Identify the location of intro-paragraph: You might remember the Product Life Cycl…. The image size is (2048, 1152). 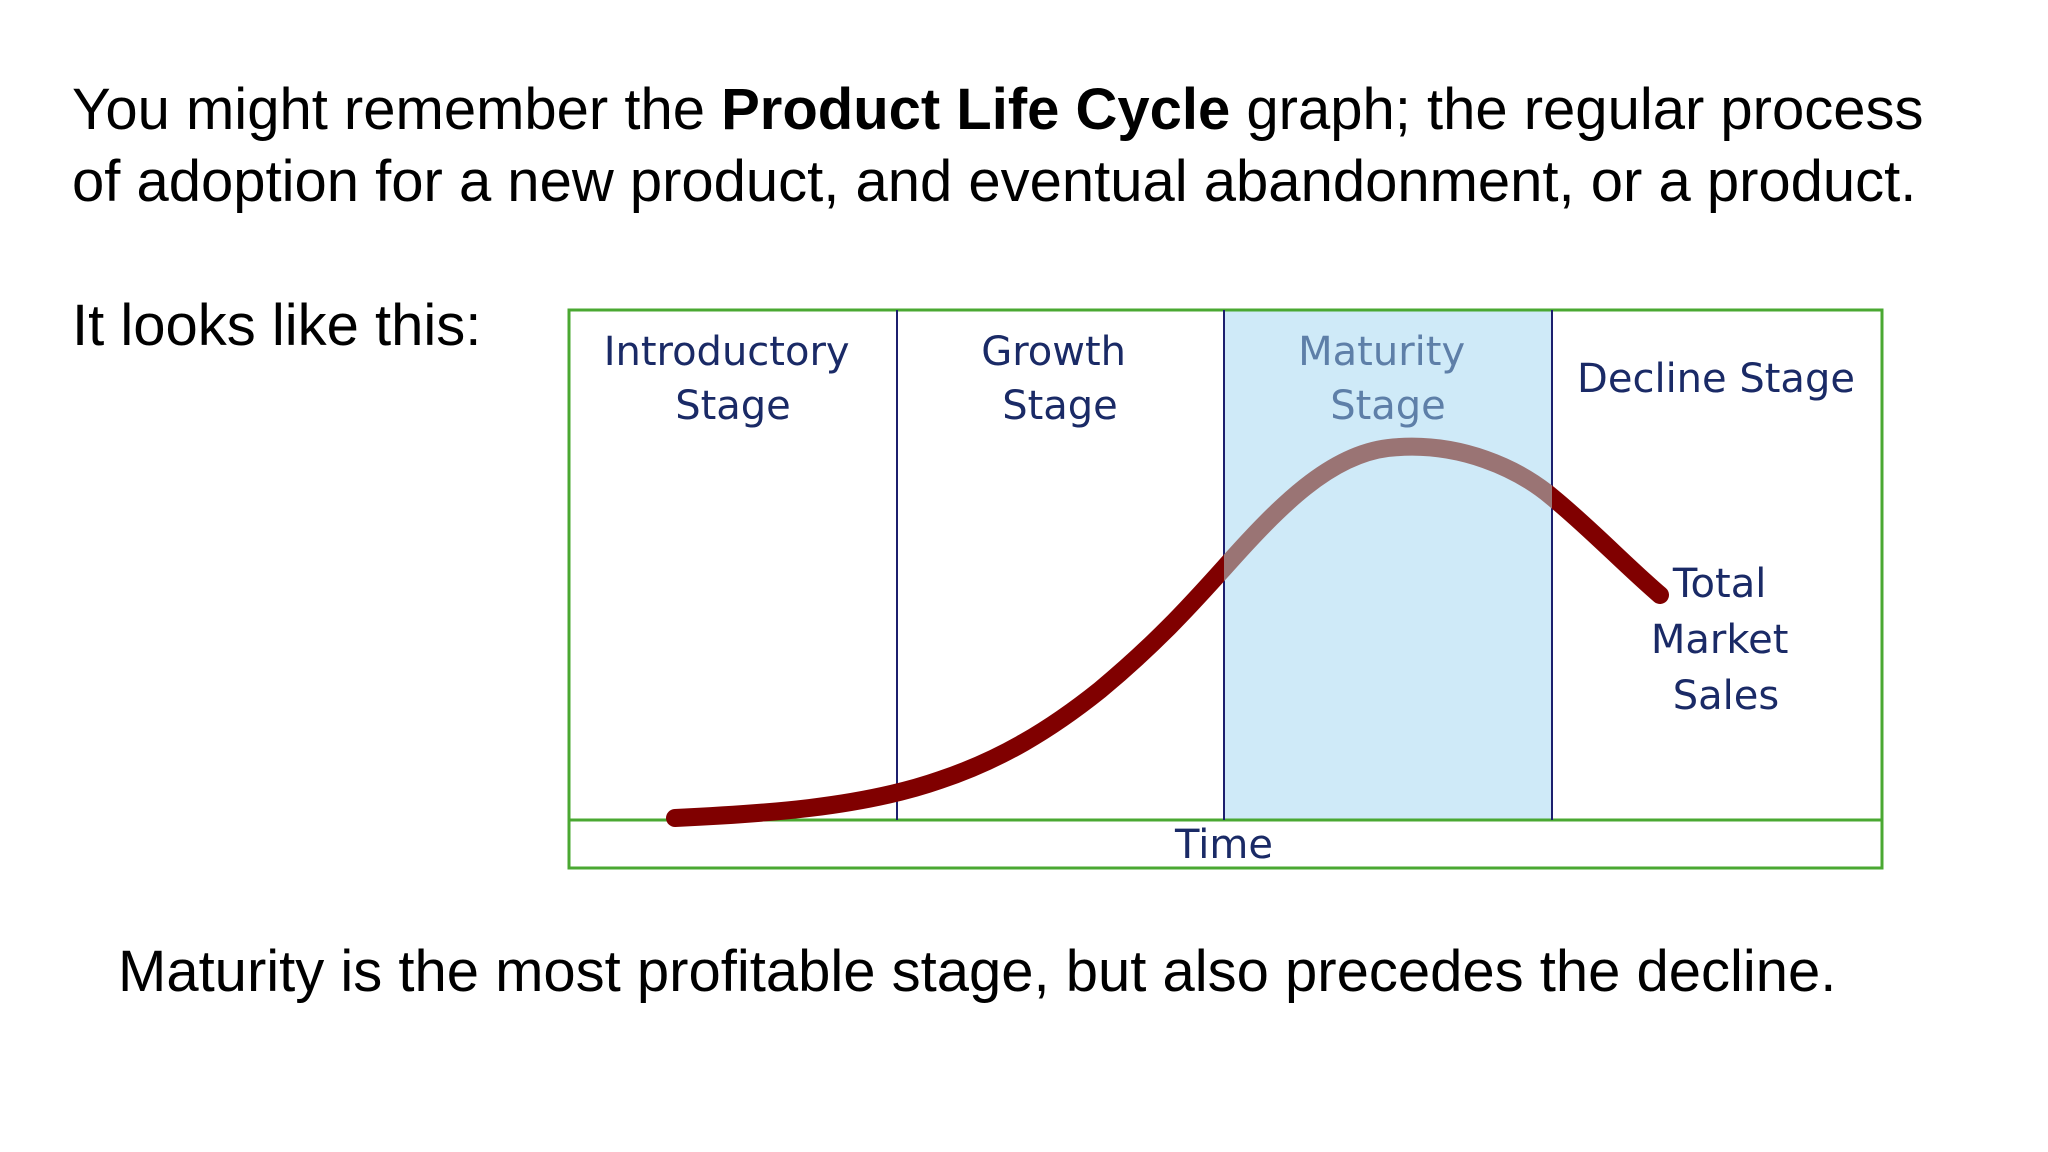
(1052, 146).